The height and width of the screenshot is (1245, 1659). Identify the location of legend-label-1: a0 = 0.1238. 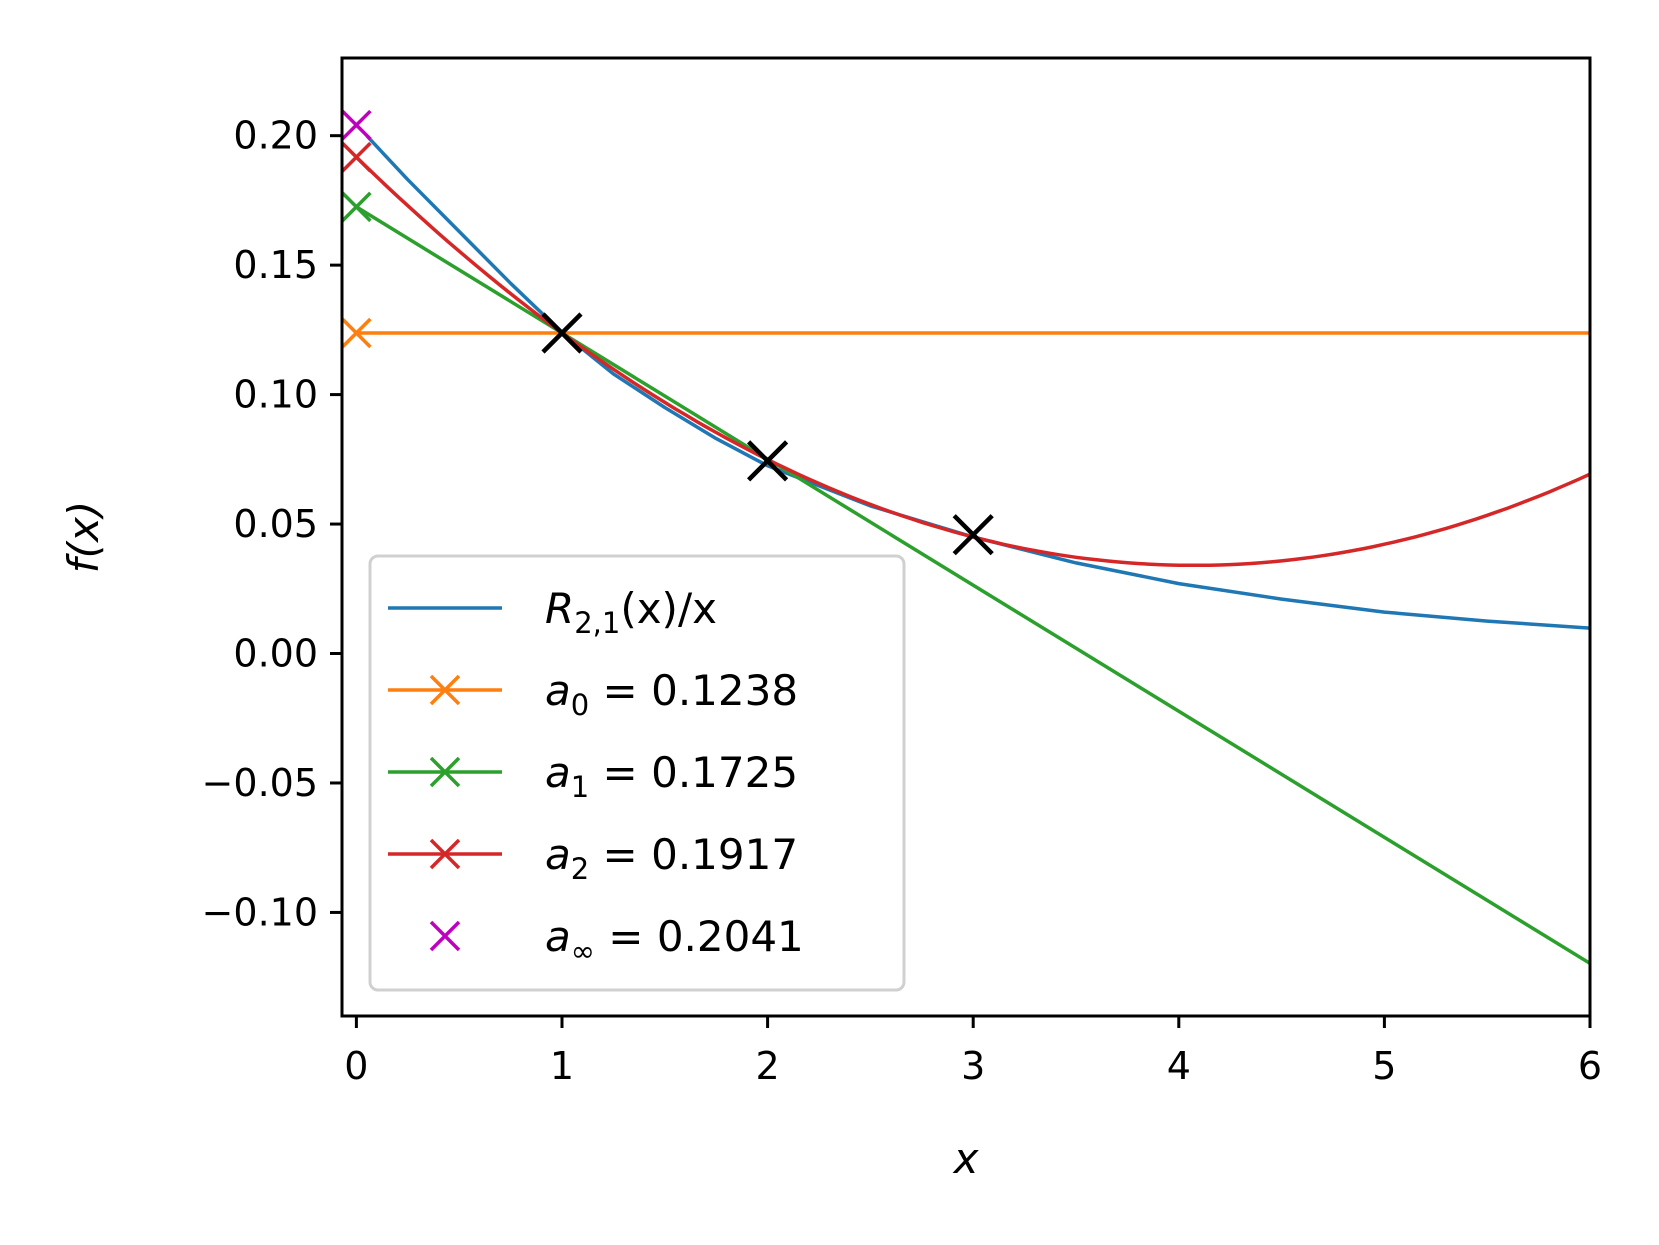
(671, 694).